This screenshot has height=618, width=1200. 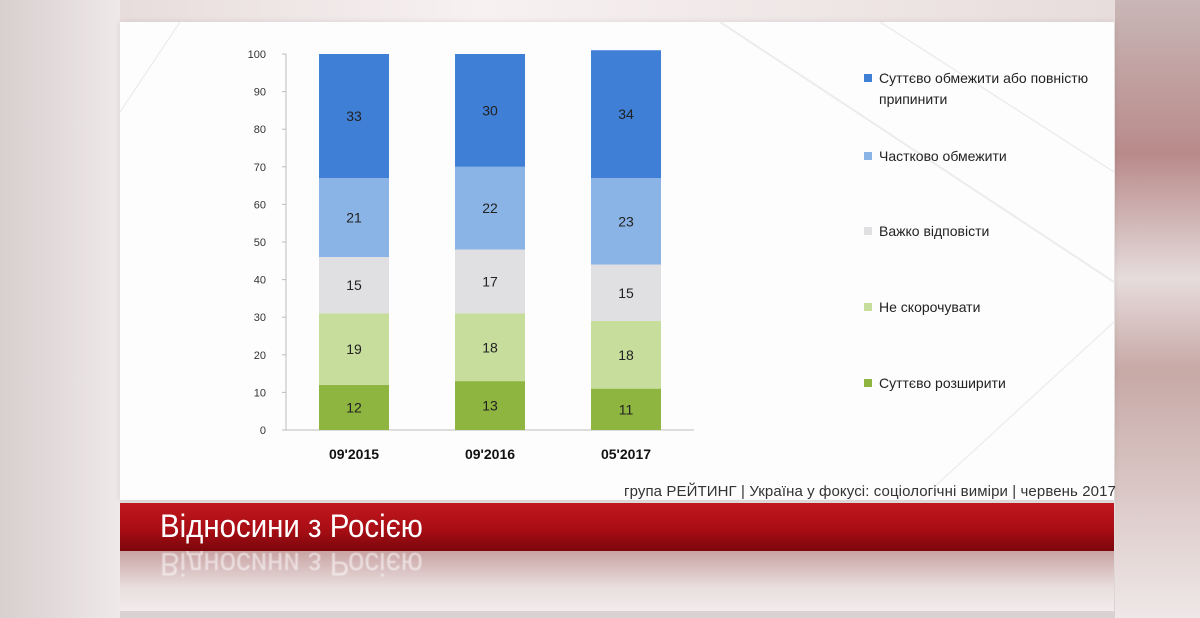 What do you see at coordinates (617, 527) in the screenshot?
I see `title-banner: Відносини з Росією` at bounding box center [617, 527].